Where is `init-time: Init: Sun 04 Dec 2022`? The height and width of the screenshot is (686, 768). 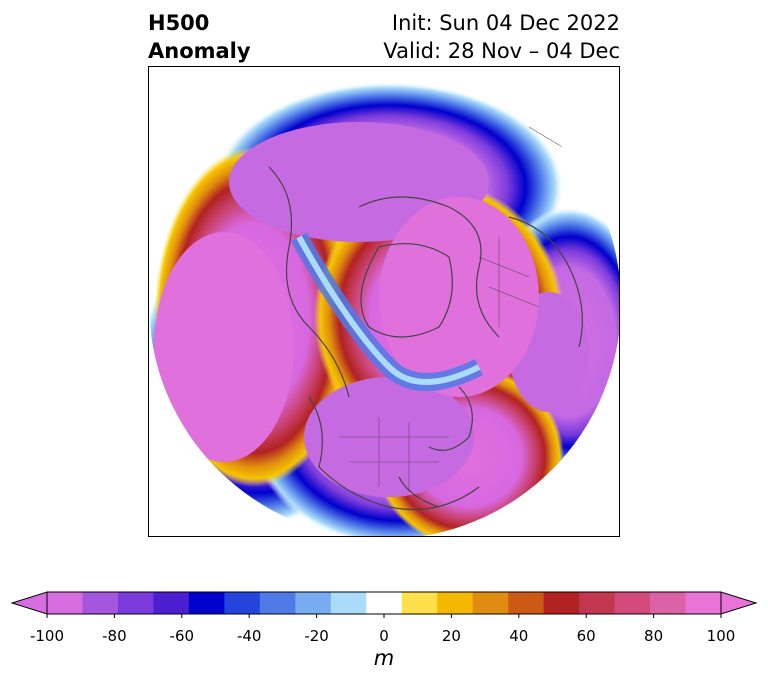 init-time: Init: Sun 04 Dec 2022 is located at coordinates (505, 23).